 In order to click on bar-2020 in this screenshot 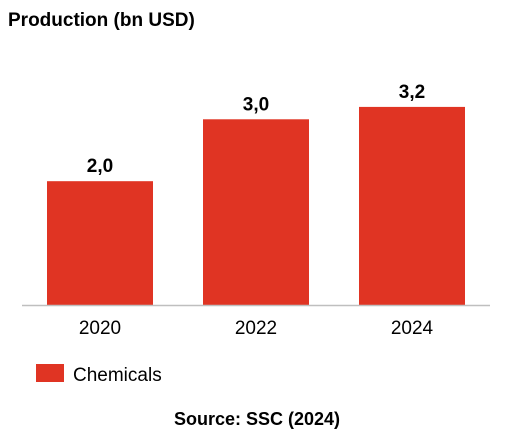, I will do `click(100, 243)`.